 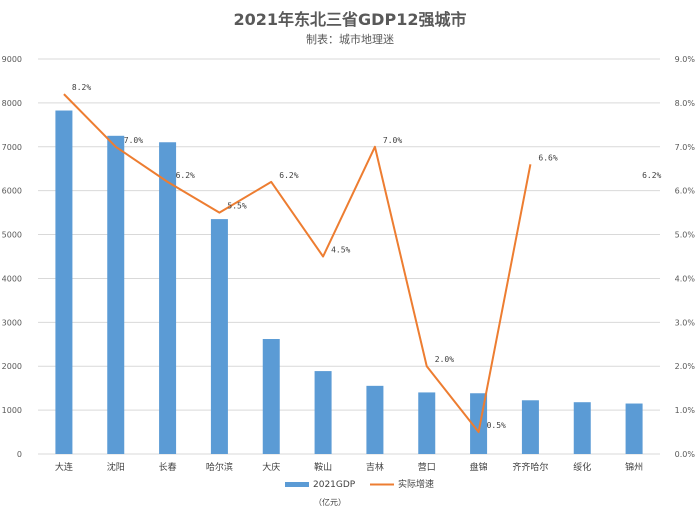 What do you see at coordinates (219, 467) in the screenshot?
I see `x-tick-label: 哈尔滨` at bounding box center [219, 467].